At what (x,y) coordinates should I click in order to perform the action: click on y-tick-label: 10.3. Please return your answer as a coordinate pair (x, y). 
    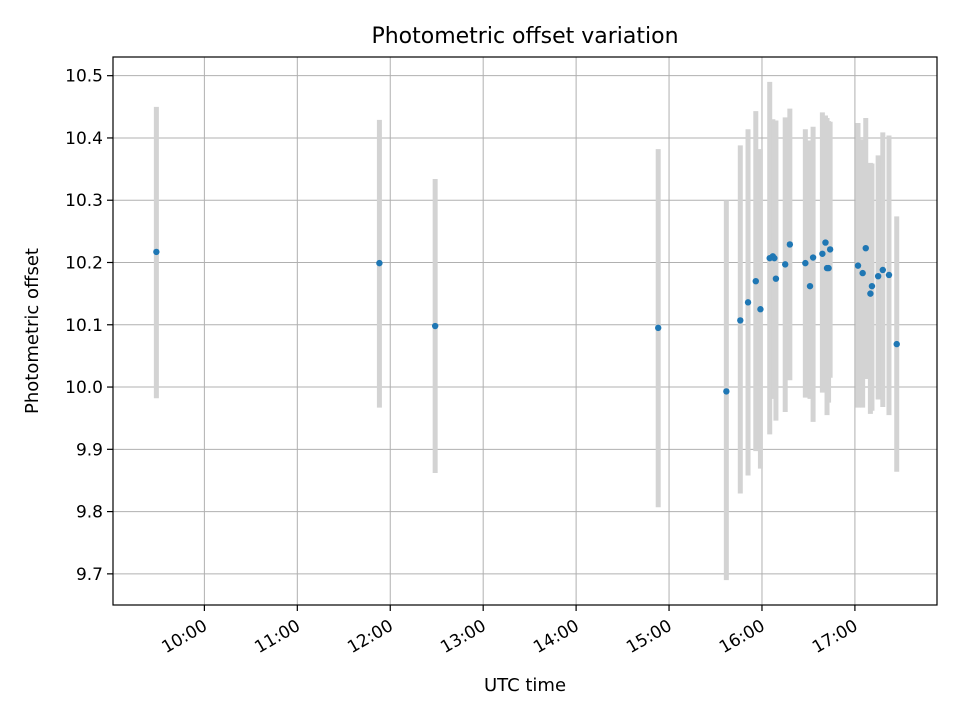
    Looking at the image, I should click on (84, 201).